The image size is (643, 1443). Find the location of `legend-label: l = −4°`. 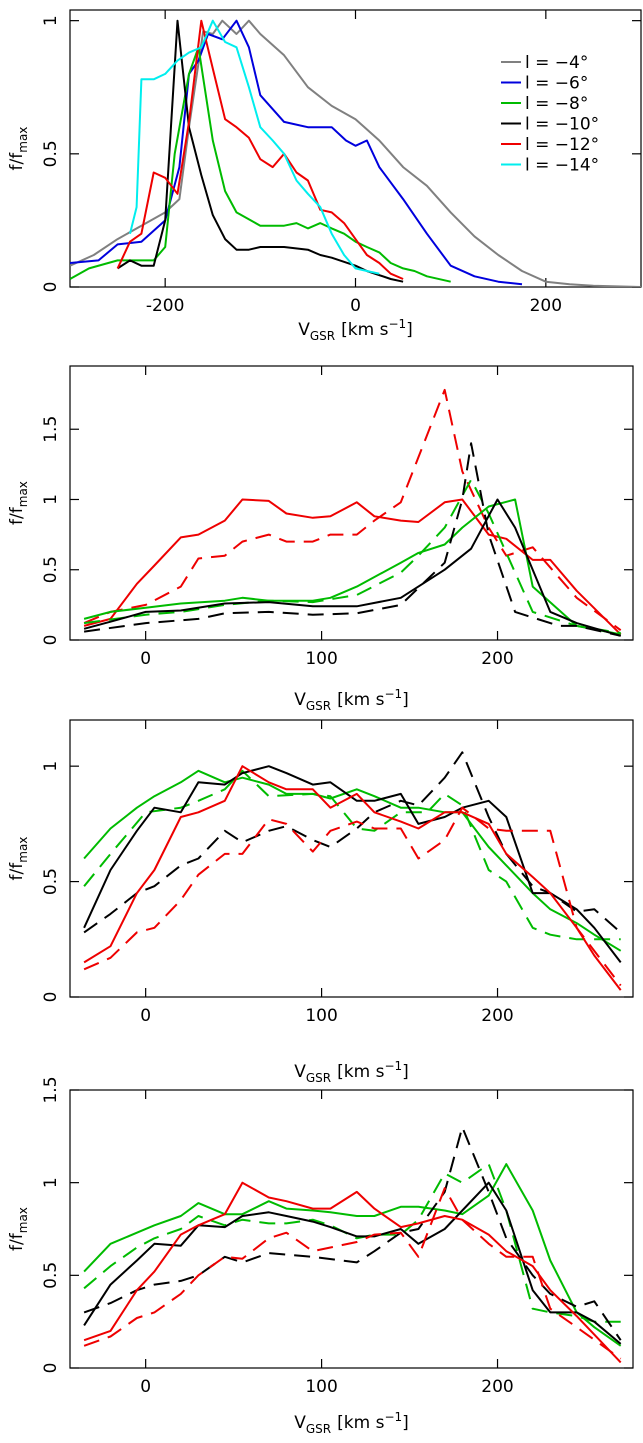

legend-label: l = −4° is located at coordinates (556, 63).